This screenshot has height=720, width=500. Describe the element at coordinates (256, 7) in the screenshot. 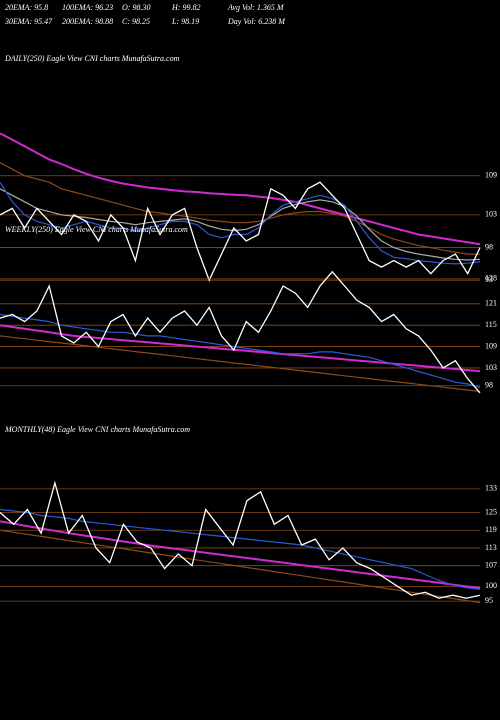

I see `header-stat: Avg Vol: 1.365 M` at that location.